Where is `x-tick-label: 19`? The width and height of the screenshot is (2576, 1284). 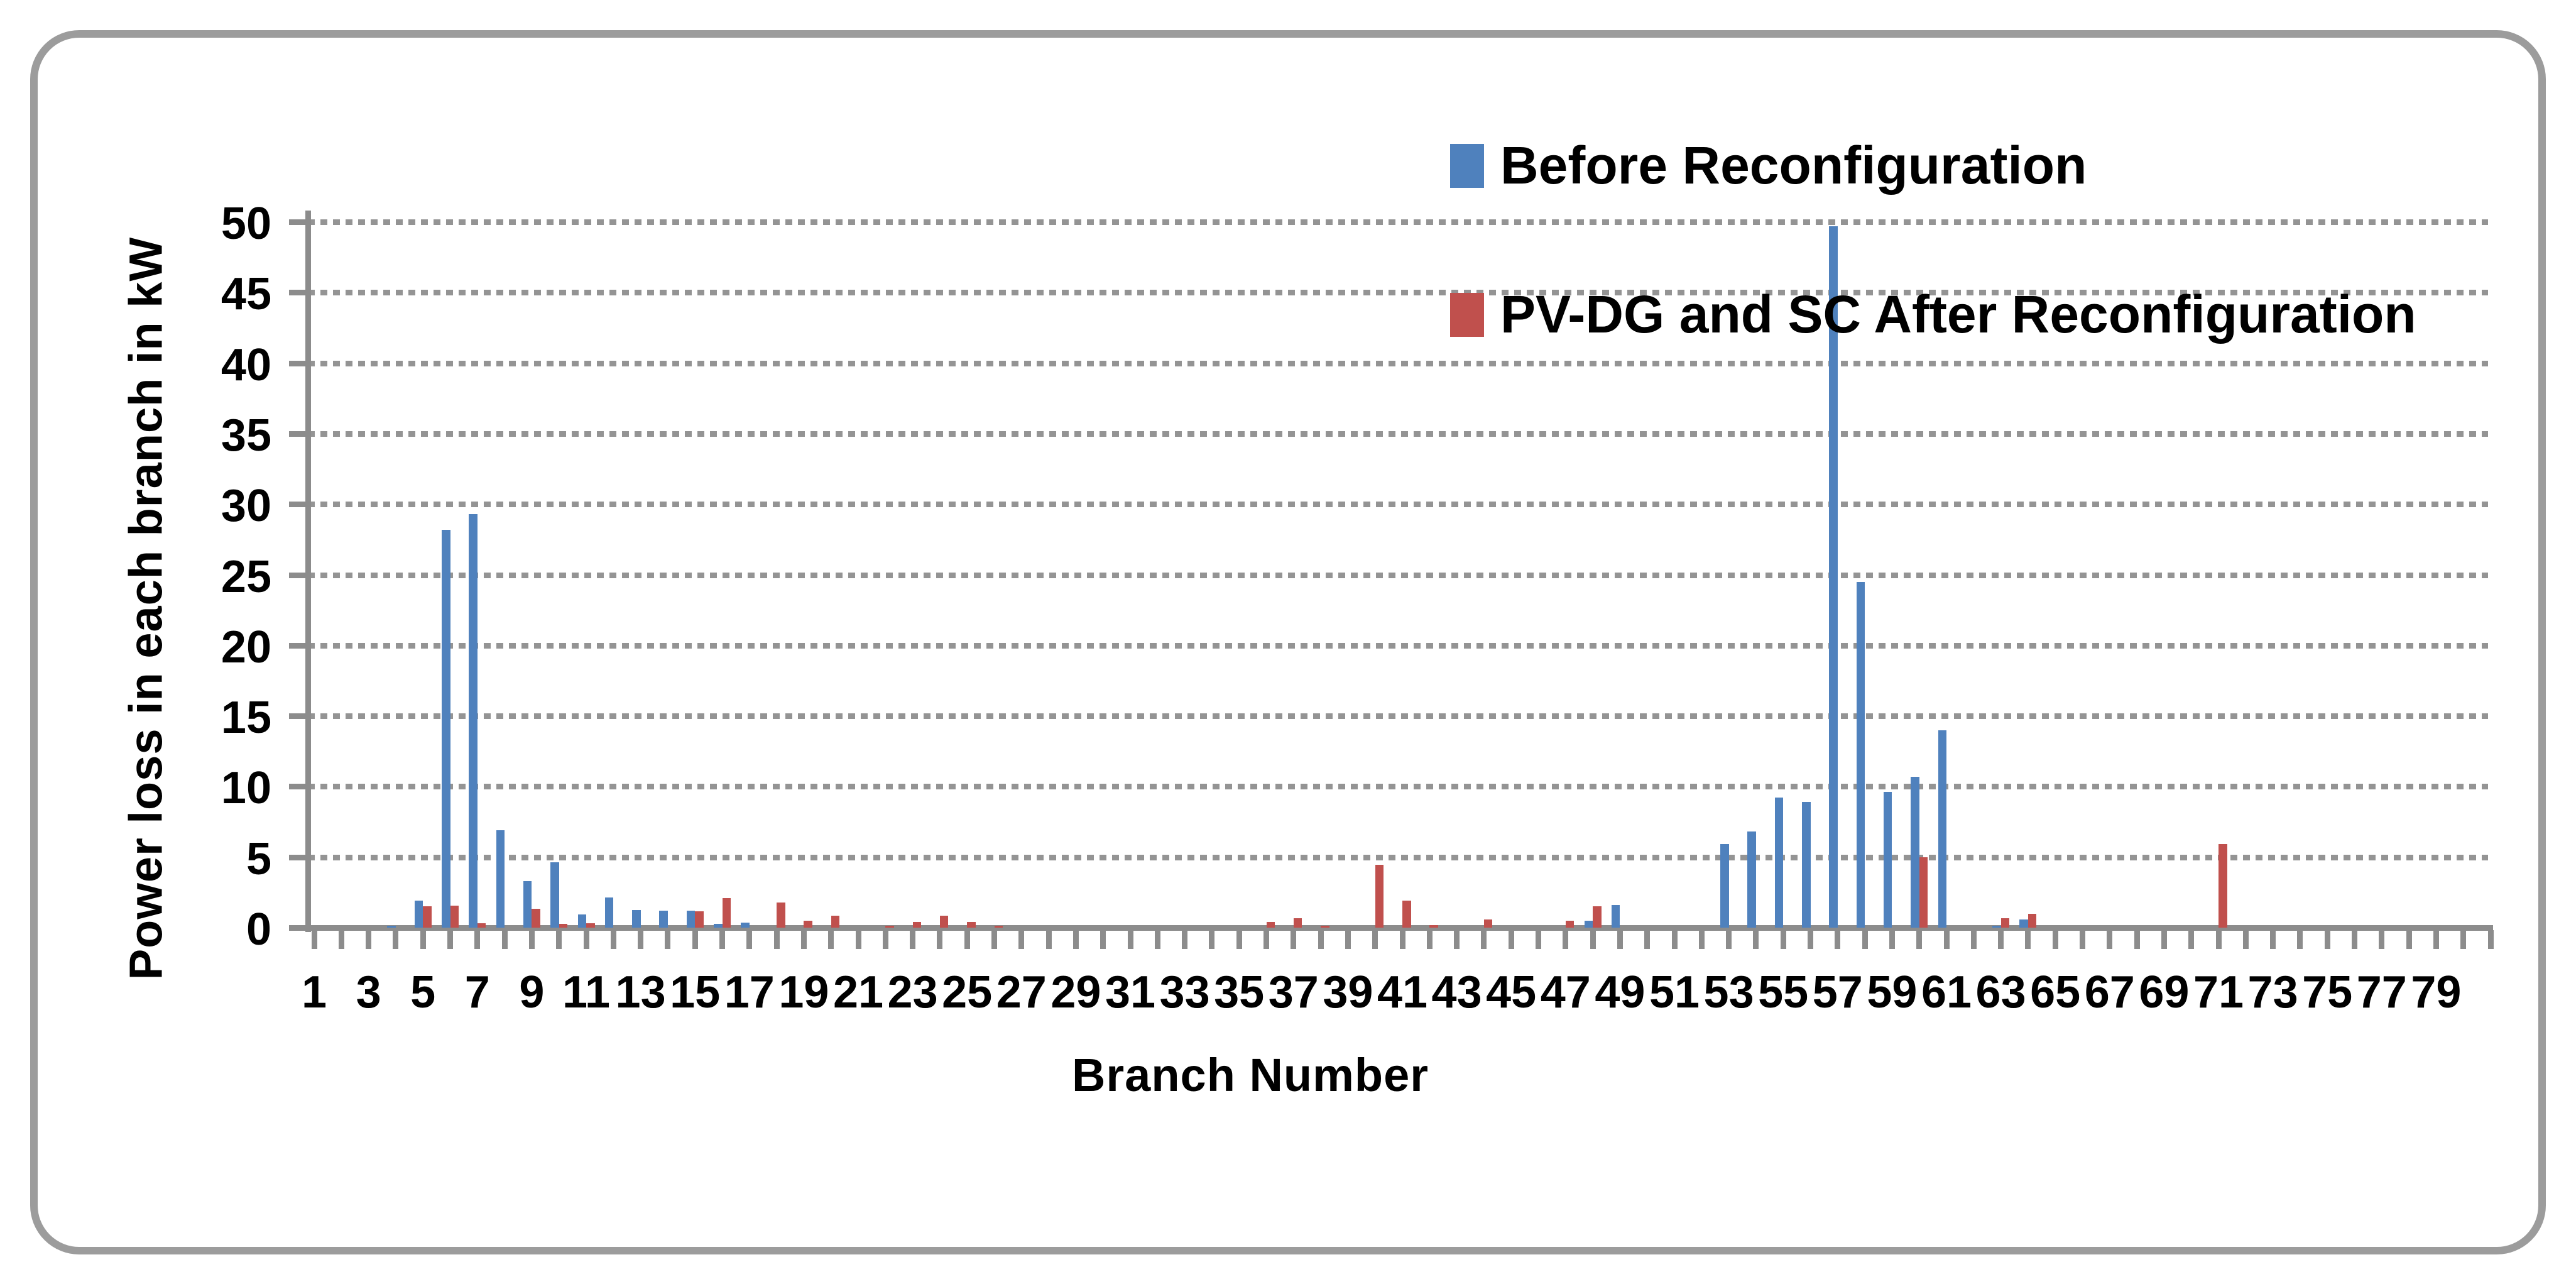 x-tick-label: 19 is located at coordinates (803, 993).